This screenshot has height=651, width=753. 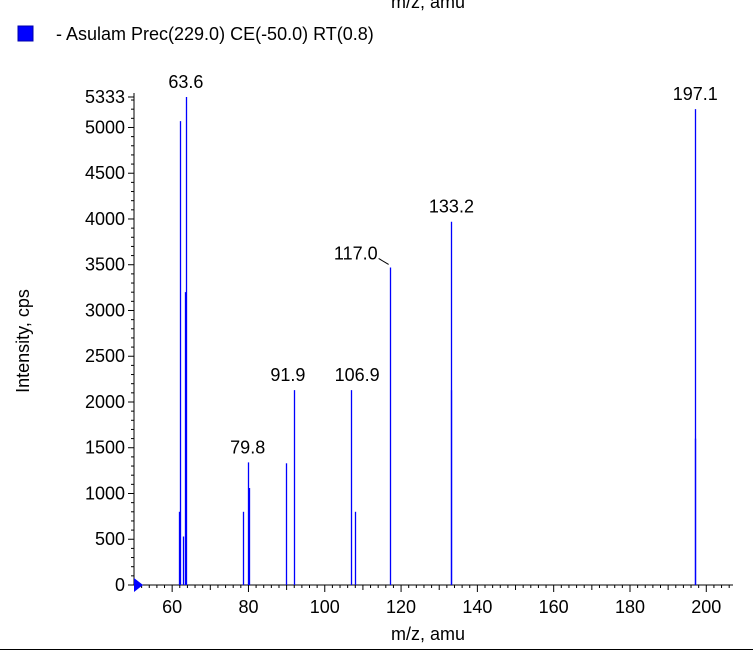 What do you see at coordinates (428, 634) in the screenshot?
I see `x-axis-label: m/z, amu` at bounding box center [428, 634].